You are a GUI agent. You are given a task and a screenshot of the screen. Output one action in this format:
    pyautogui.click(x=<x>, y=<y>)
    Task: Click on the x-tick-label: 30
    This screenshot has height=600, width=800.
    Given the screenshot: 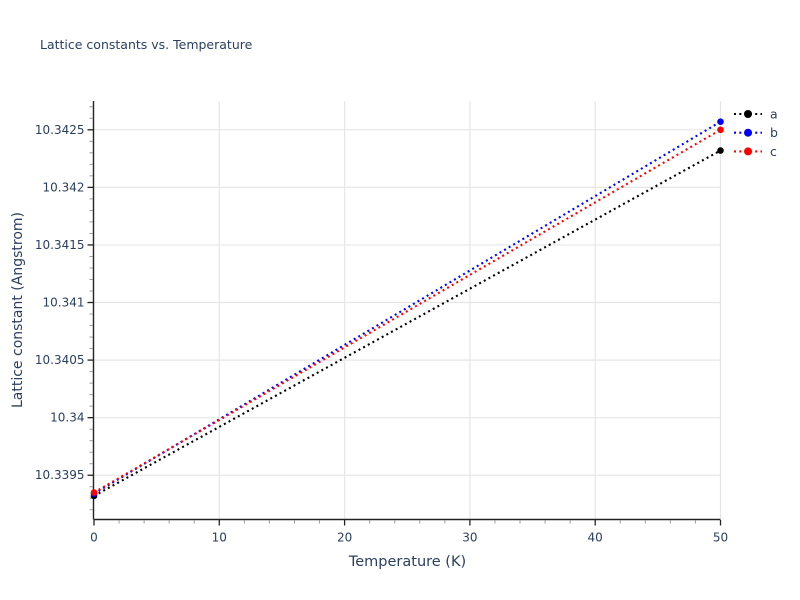 What is the action you would take?
    pyautogui.click(x=469, y=538)
    